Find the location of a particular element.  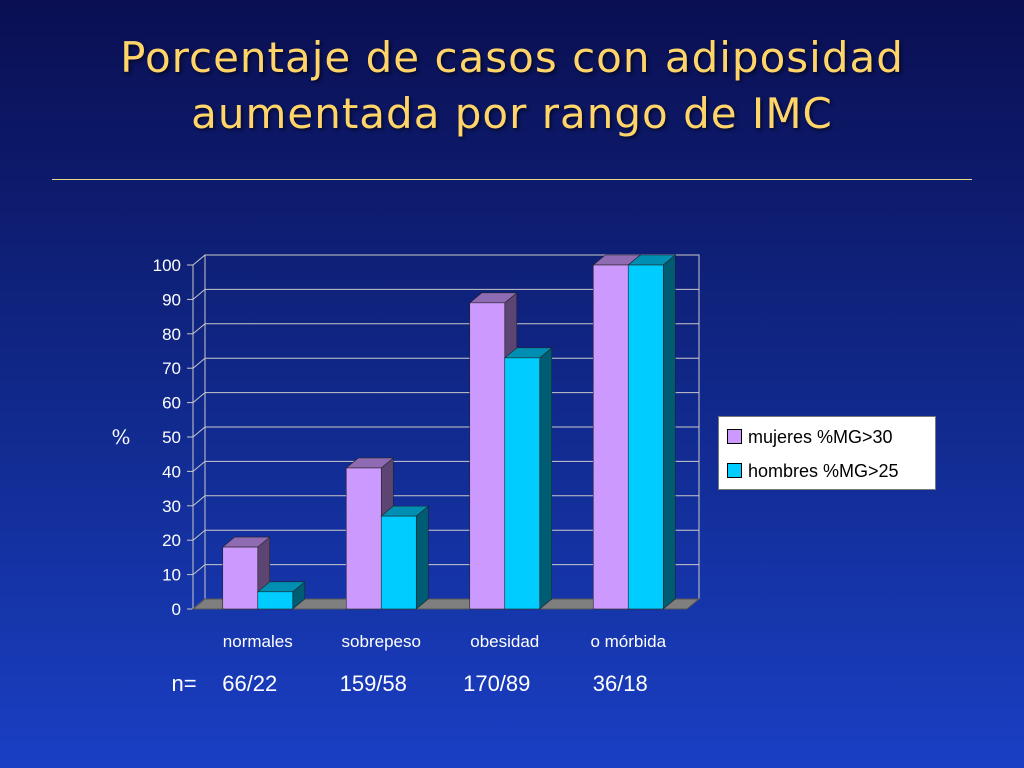

y-axis-label: % is located at coordinates (120, 437).